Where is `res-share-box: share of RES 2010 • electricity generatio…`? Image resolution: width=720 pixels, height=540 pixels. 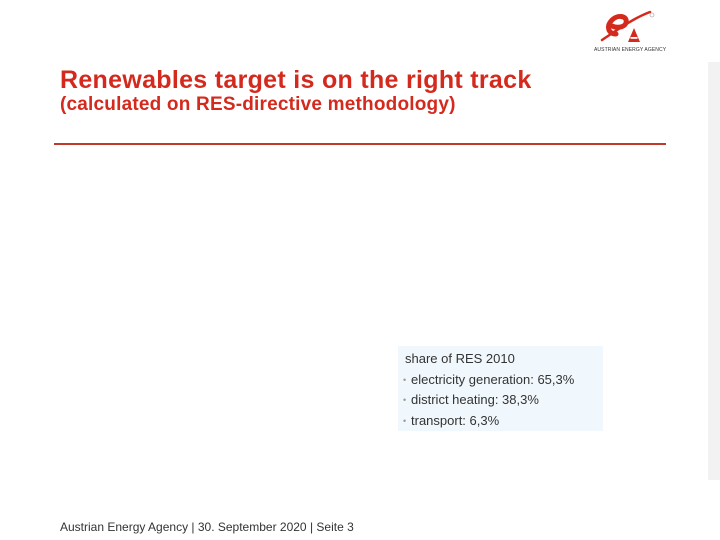
res-share-box: share of RES 2010 • electricity generatio… is located at coordinates (500, 388).